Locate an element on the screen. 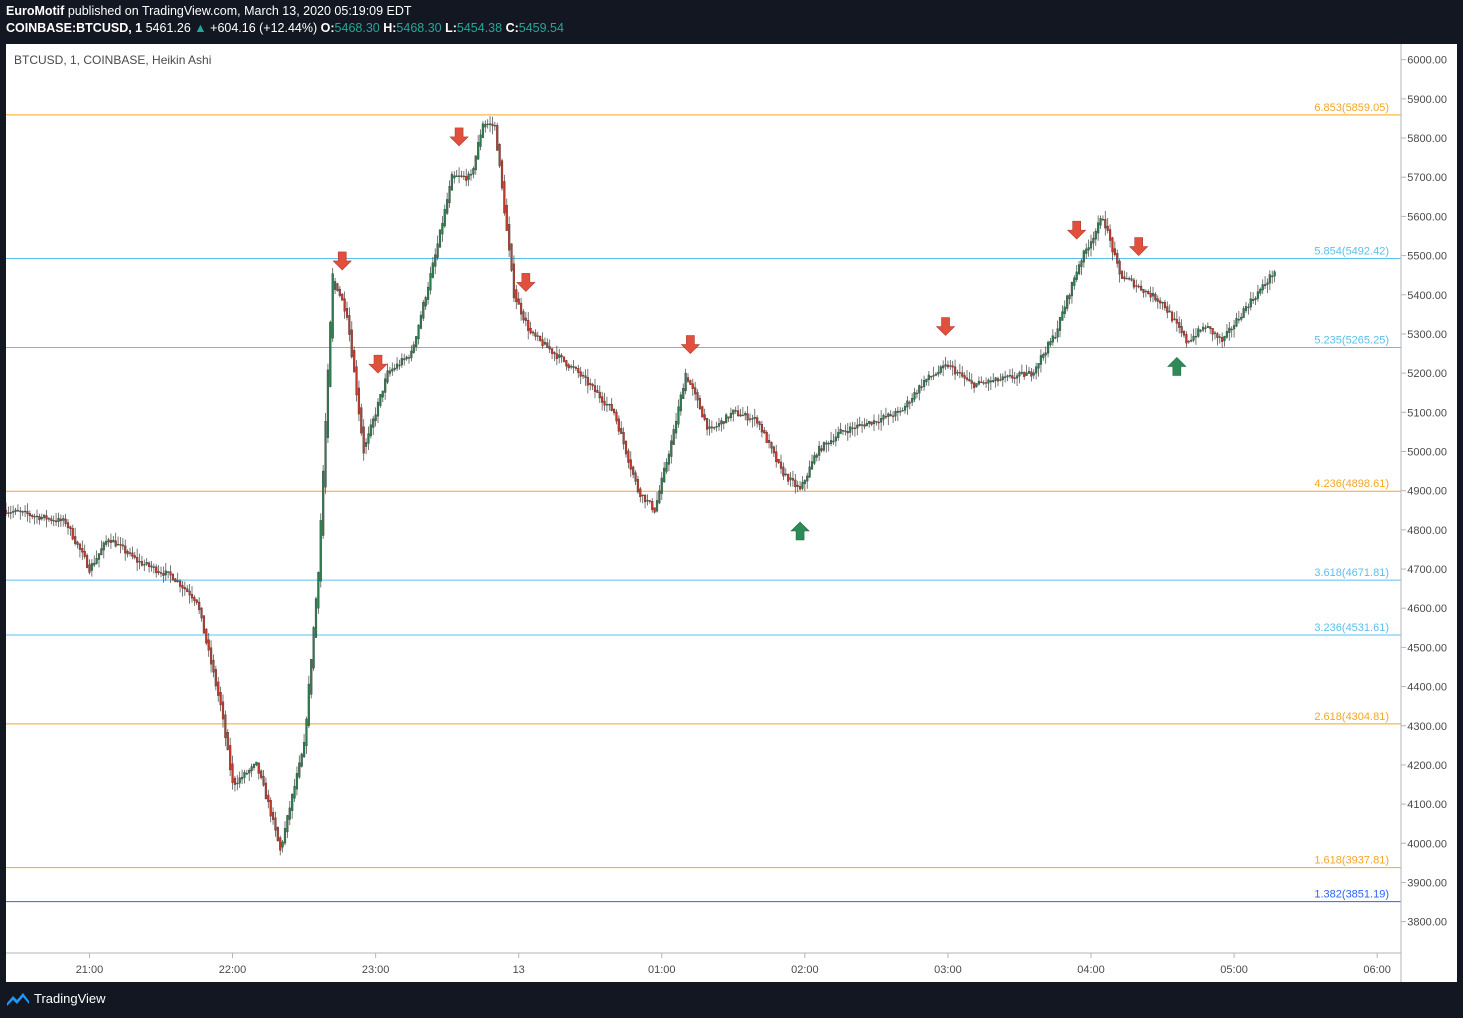 The width and height of the screenshot is (1463, 1018). x-tick-label: 02:00 is located at coordinates (805, 970).